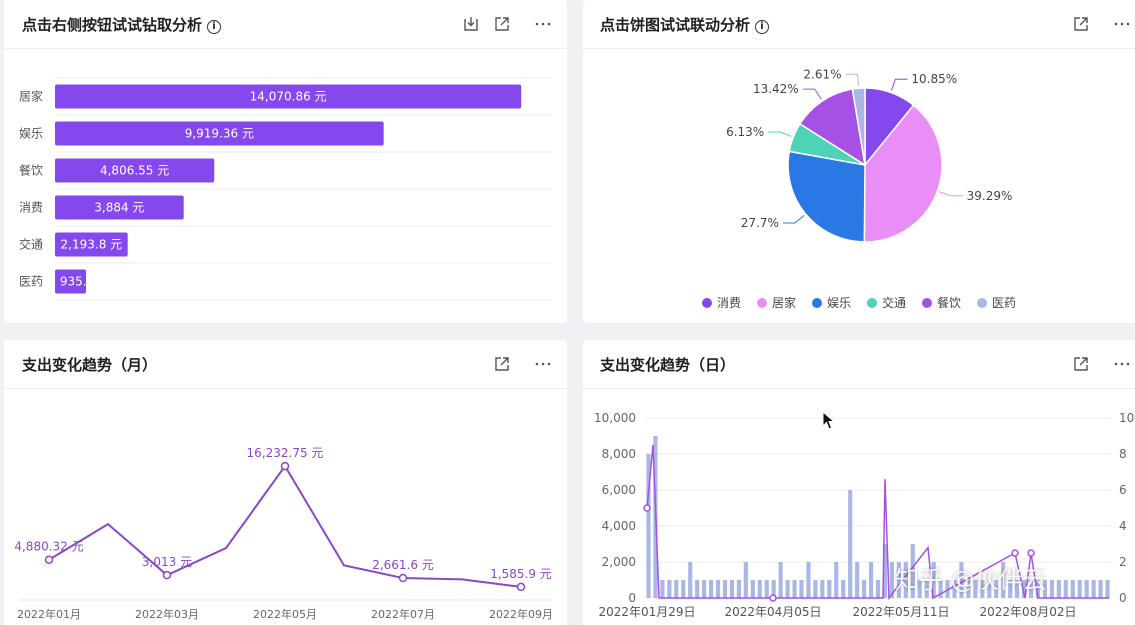 The width and height of the screenshot is (1135, 625). Describe the element at coordinates (632, 598) in the screenshot. I see `y-tick-label: 0` at that location.